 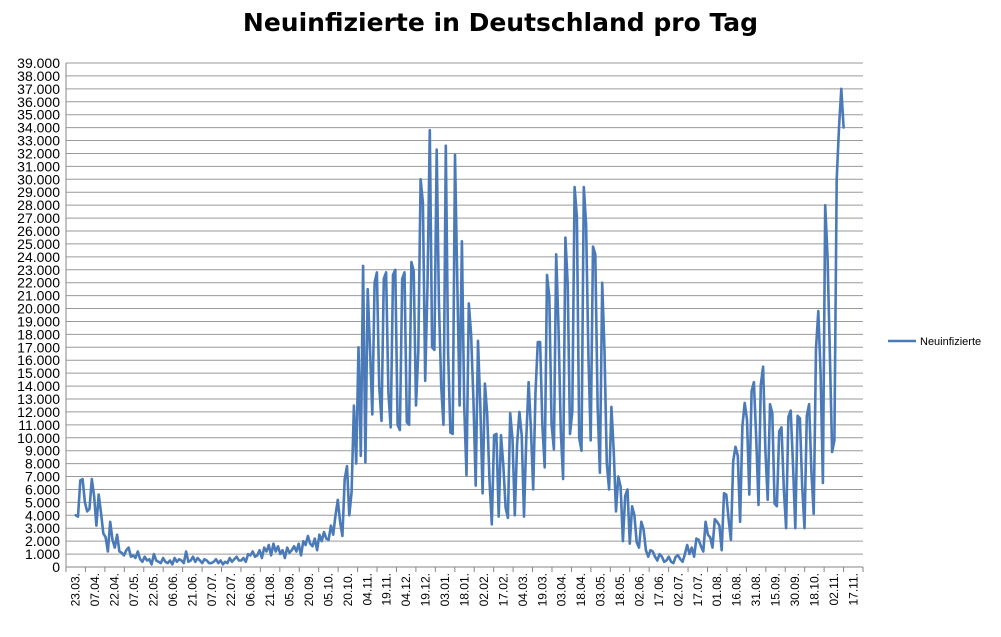 What do you see at coordinates (38, 153) in the screenshot?
I see `y-tick-label: 32.000` at bounding box center [38, 153].